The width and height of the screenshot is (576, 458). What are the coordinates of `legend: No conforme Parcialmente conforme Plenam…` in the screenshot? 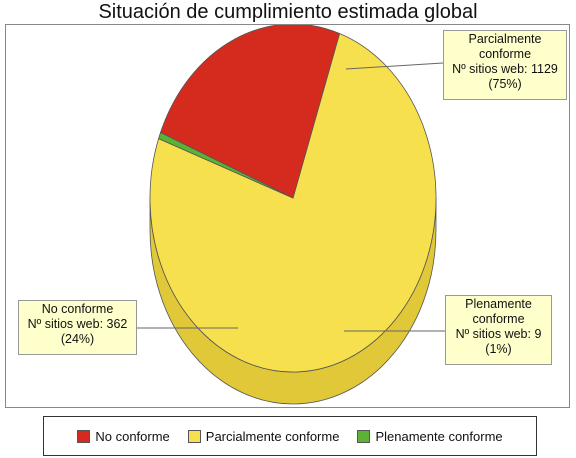 It's located at (290, 436).